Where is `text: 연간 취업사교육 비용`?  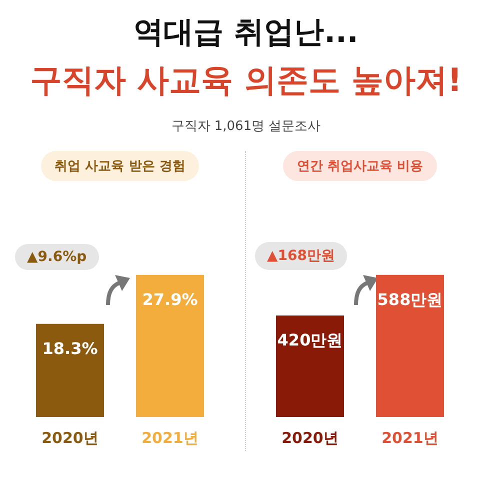
text: 연간 취업사교육 비용 is located at coordinates (360, 166).